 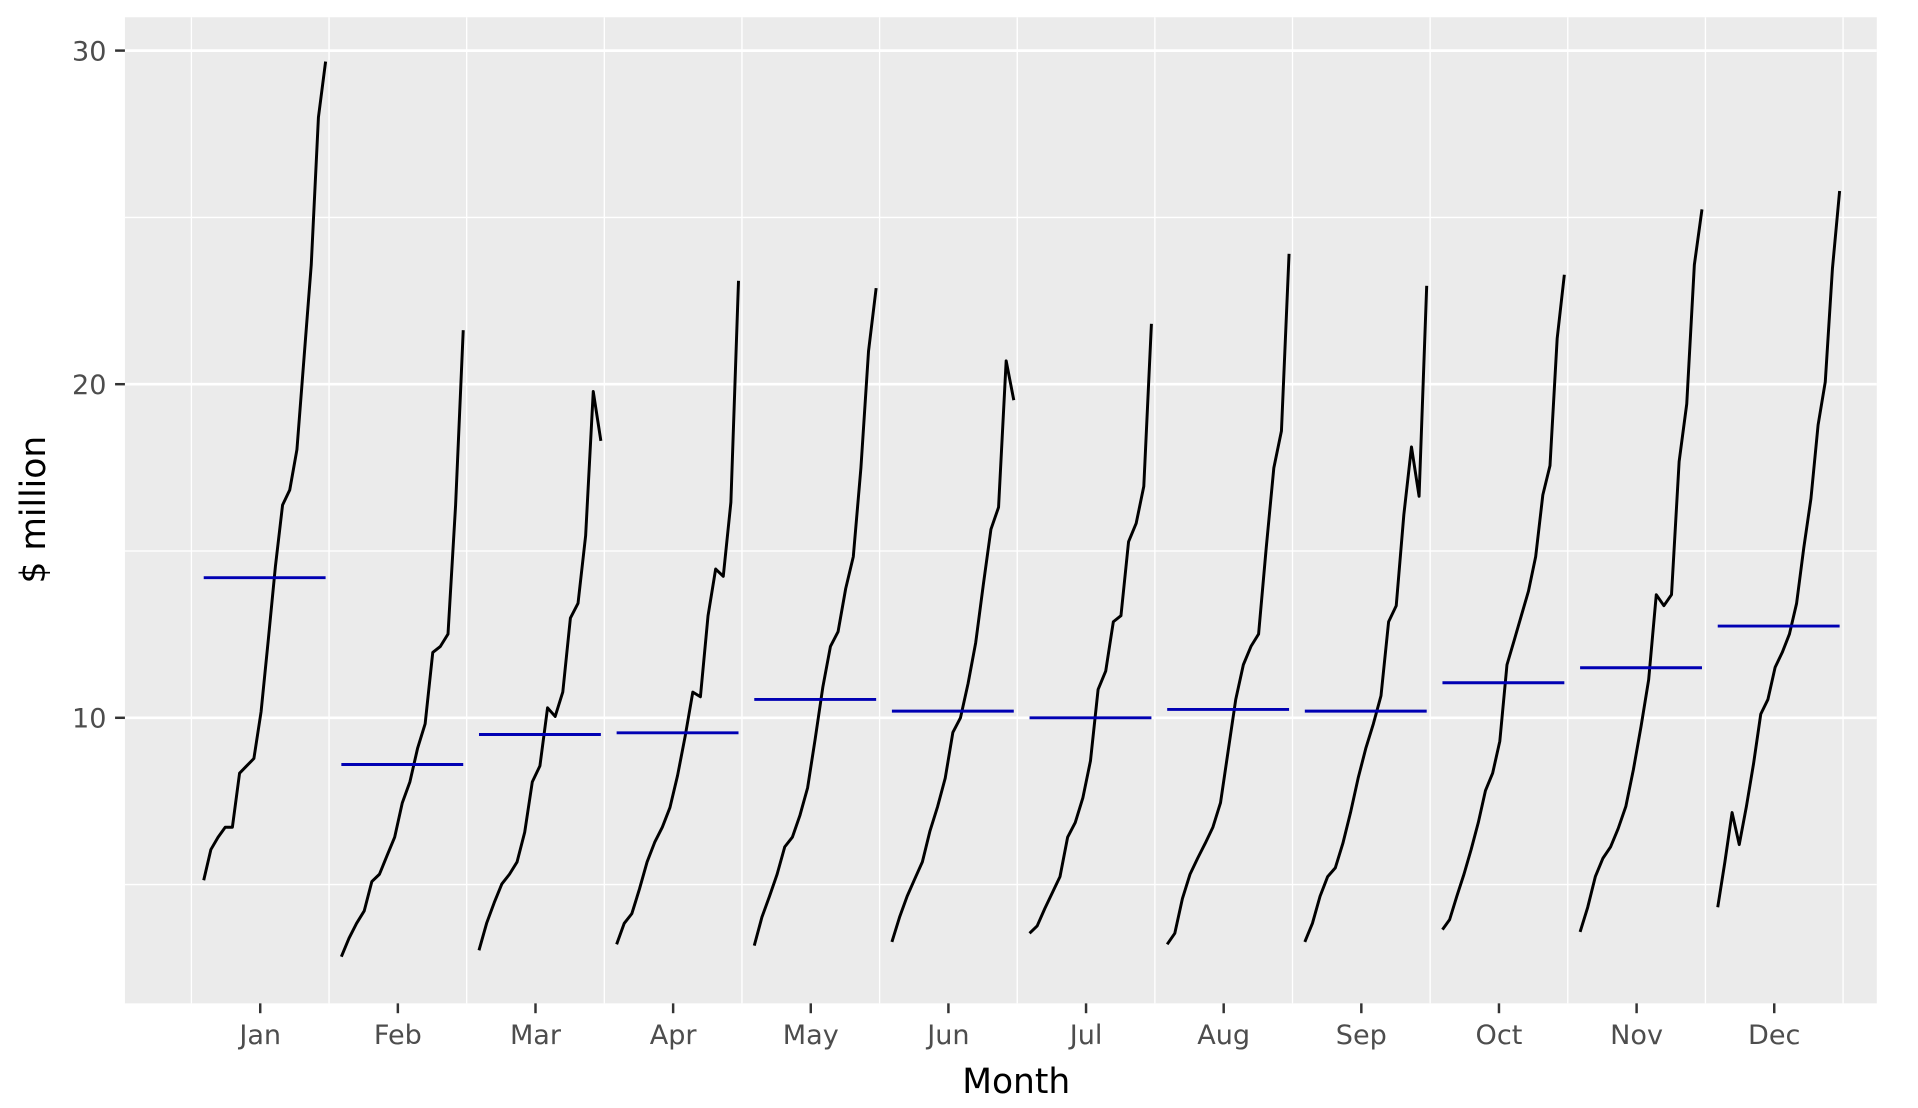 I want to click on x-axis-title: Month, so click(x=1016, y=1082).